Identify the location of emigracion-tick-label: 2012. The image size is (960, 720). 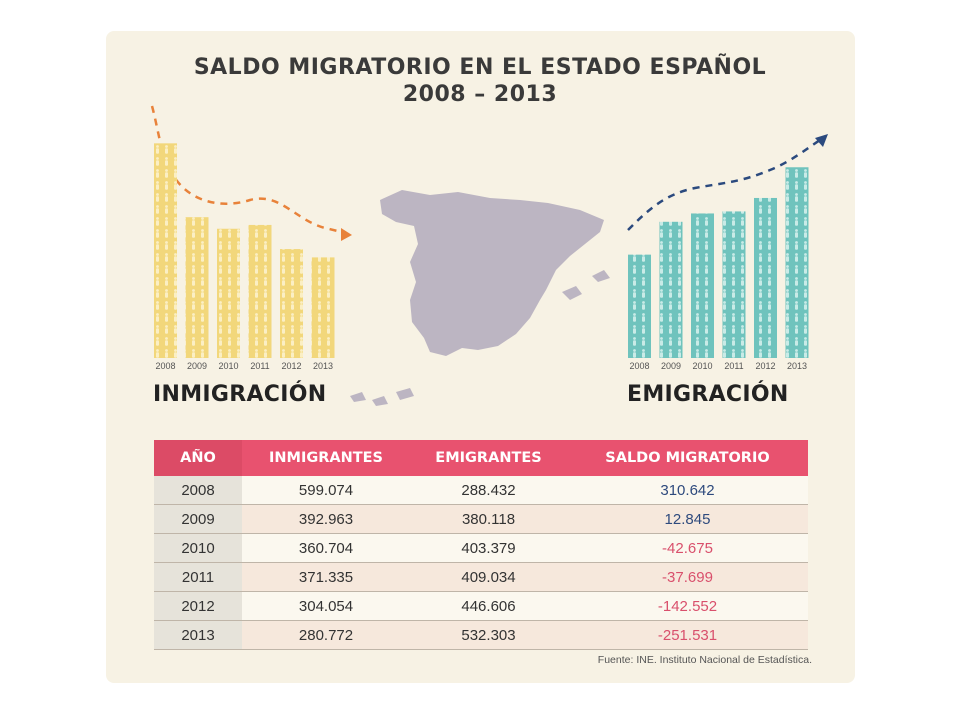
(765, 366).